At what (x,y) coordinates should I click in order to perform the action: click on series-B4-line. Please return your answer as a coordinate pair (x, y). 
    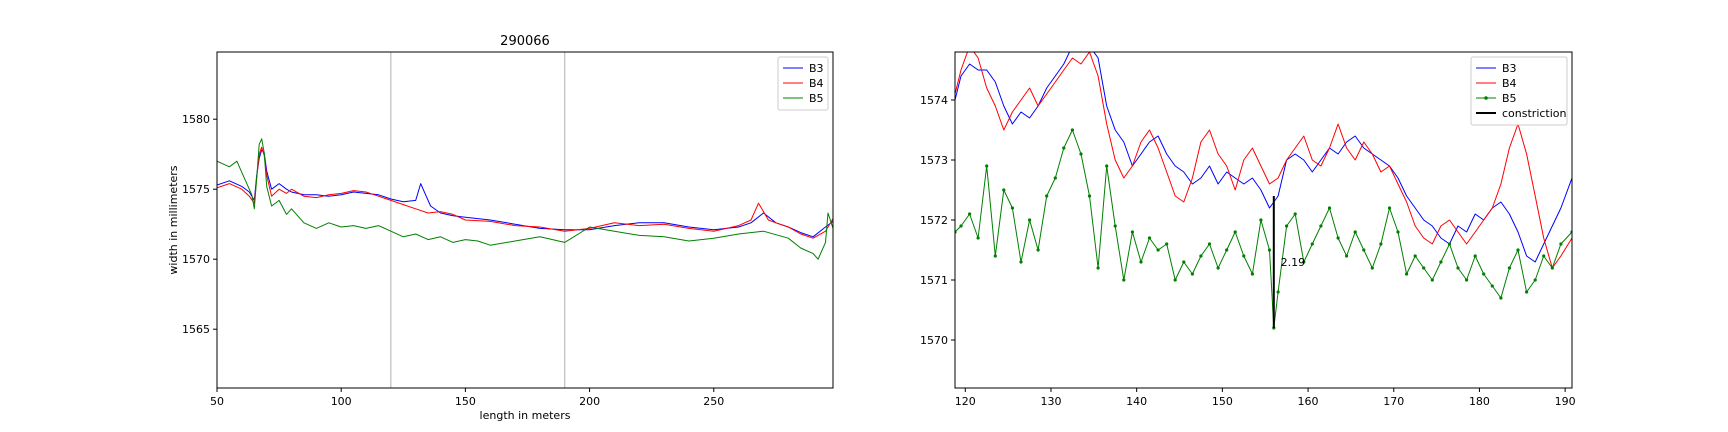
    Looking at the image, I should click on (525, 192).